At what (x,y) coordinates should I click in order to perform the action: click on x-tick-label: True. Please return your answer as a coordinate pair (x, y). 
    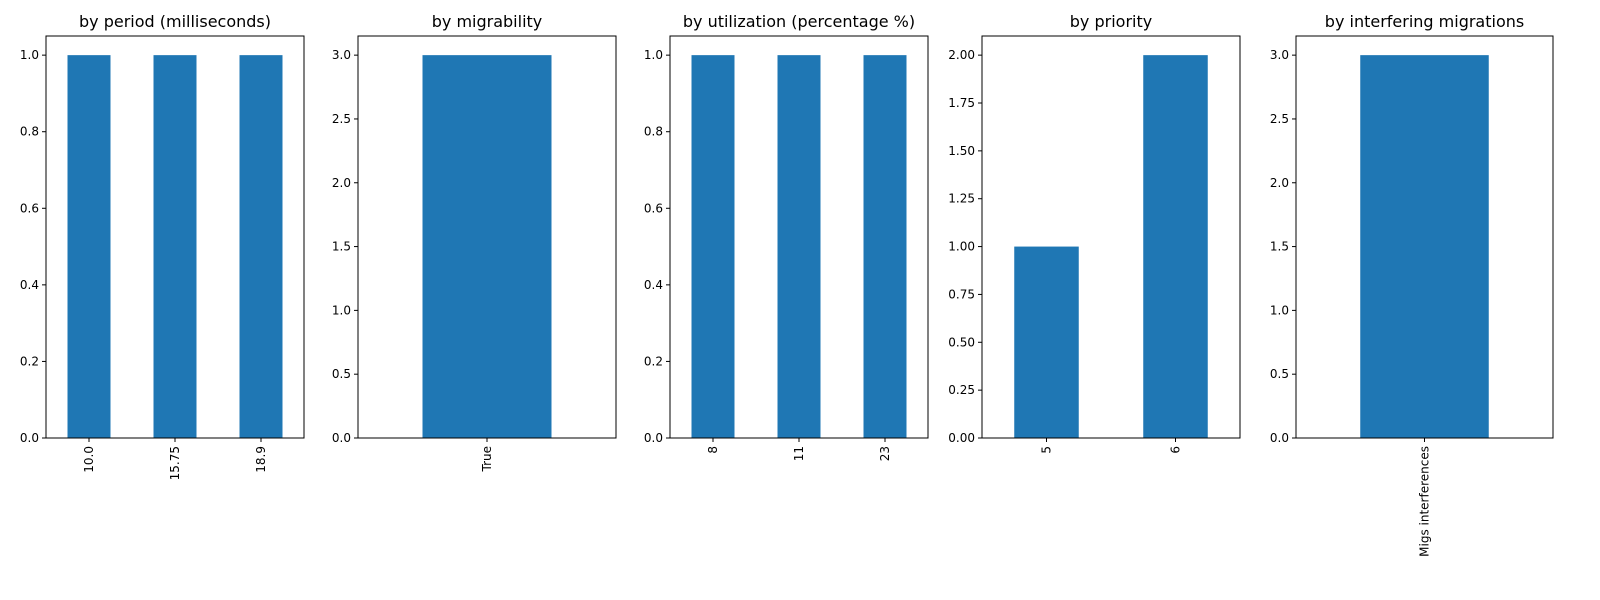
    Looking at the image, I should click on (487, 459).